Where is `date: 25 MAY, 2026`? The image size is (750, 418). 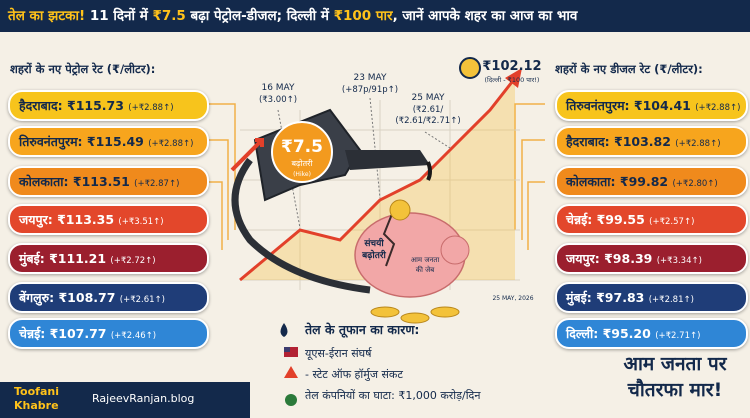 date: 25 MAY, 2026 is located at coordinates (512, 298).